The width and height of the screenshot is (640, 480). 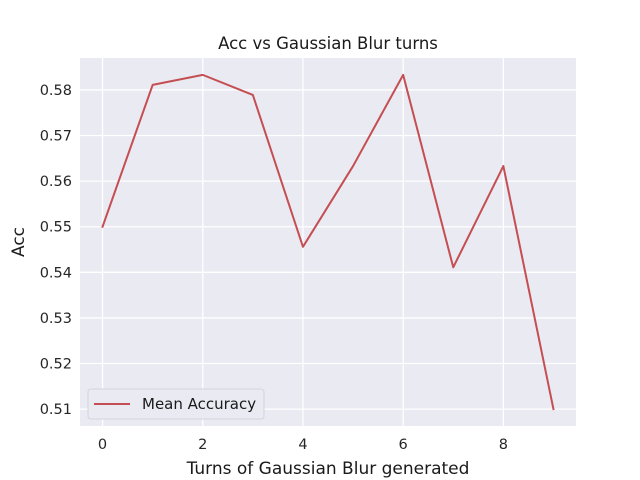 I want to click on y-tick-label: 0.53, so click(x=56, y=319).